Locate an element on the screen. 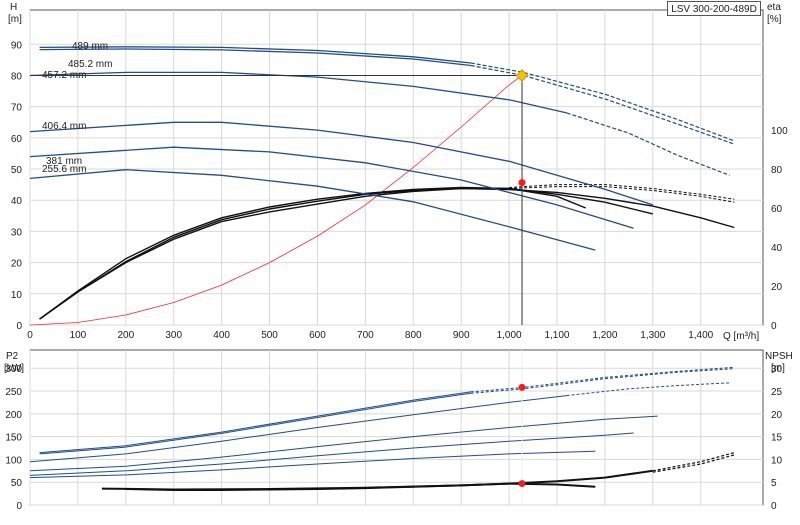 The height and width of the screenshot is (525, 800). x-tick-label: 100 is located at coordinates (78, 335).